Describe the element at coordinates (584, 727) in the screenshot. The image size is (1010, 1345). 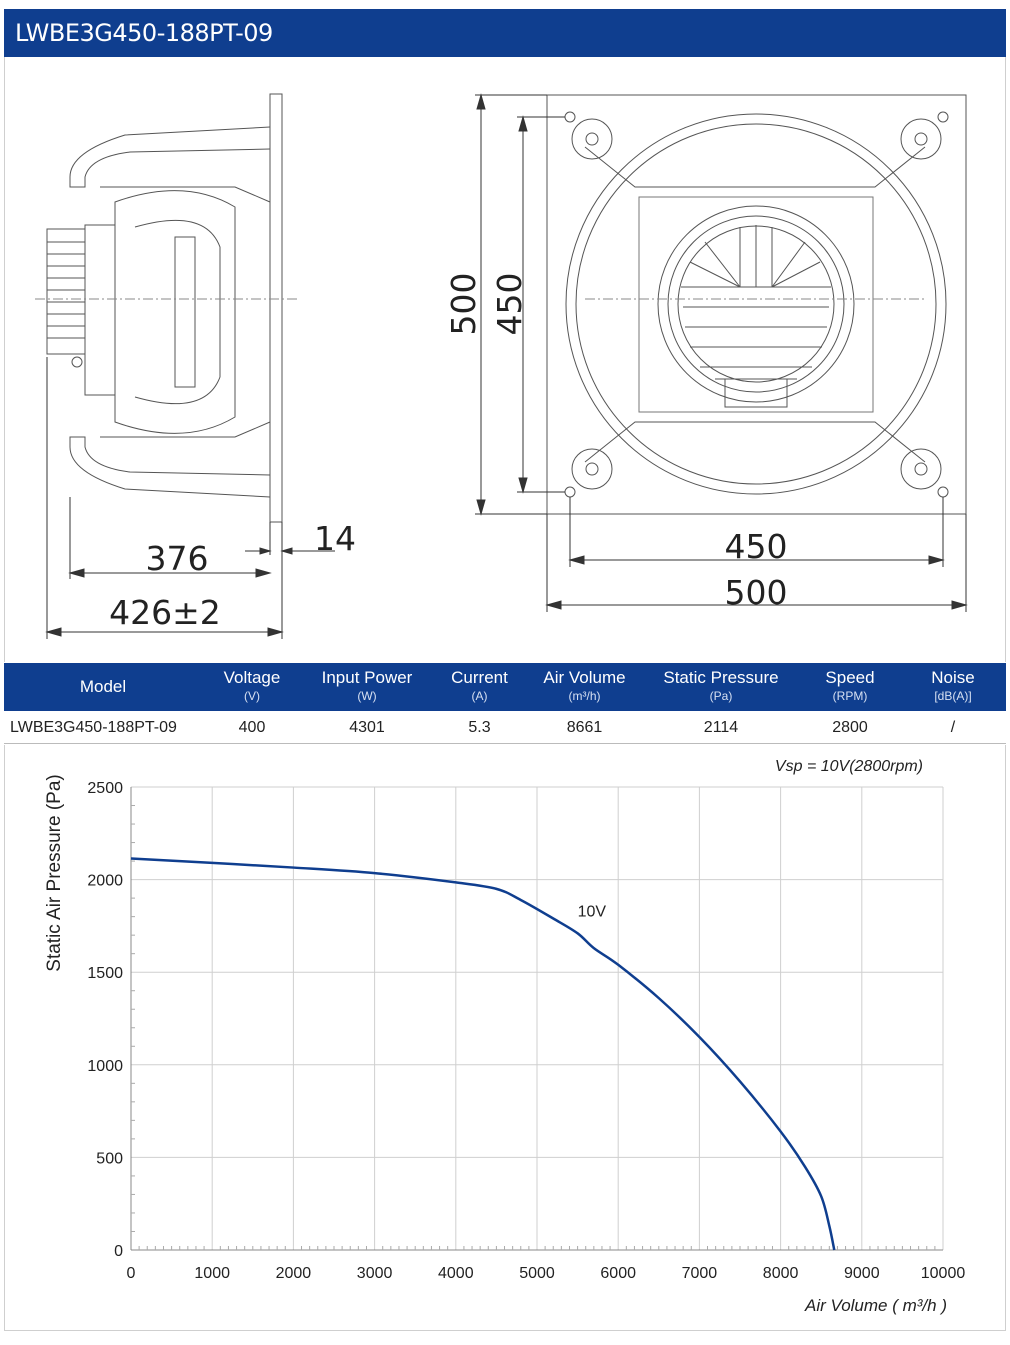
I see `cell-air-volume: 8661` at that location.